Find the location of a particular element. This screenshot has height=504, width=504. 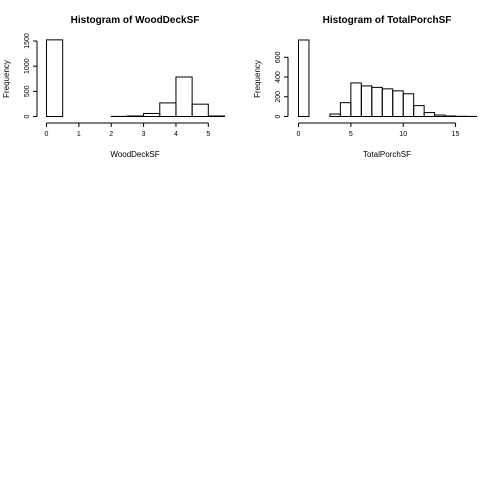

x-axis-label-totalporchsf: TotalPorchSF is located at coordinates (387, 154).